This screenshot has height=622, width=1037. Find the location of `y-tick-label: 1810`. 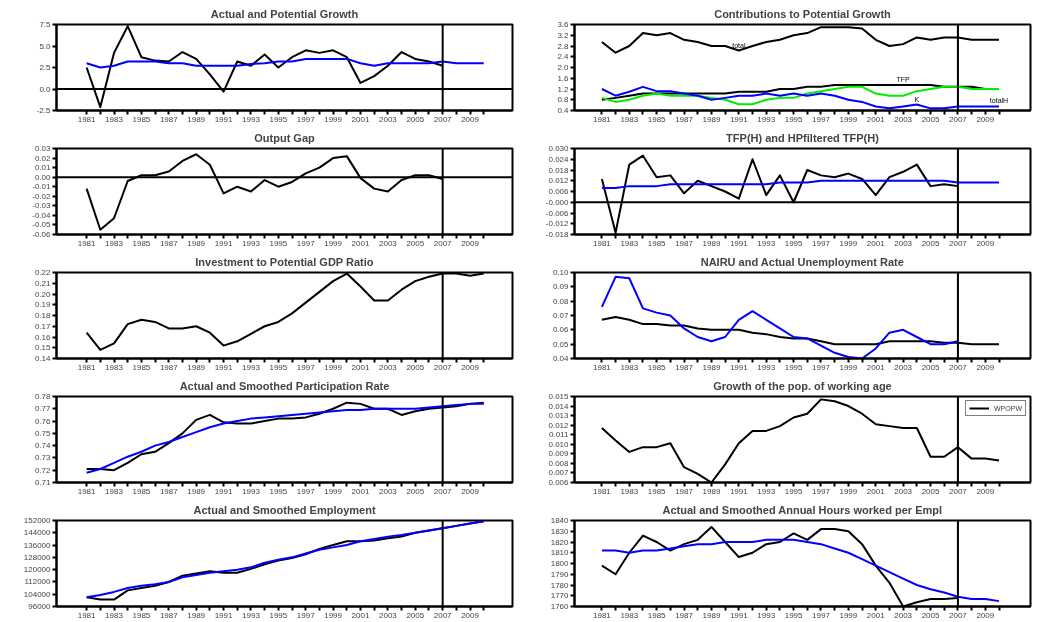

y-tick-label: 1810 is located at coordinates (560, 553).